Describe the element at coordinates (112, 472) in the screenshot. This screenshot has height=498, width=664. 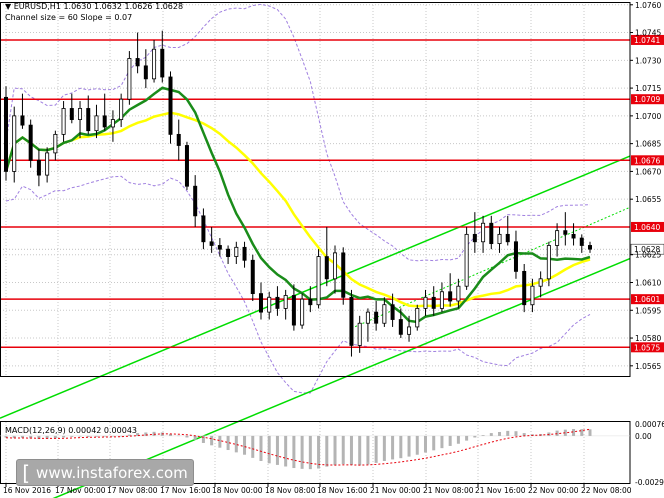
I see `watermark-text: www.instaforex.com` at that location.